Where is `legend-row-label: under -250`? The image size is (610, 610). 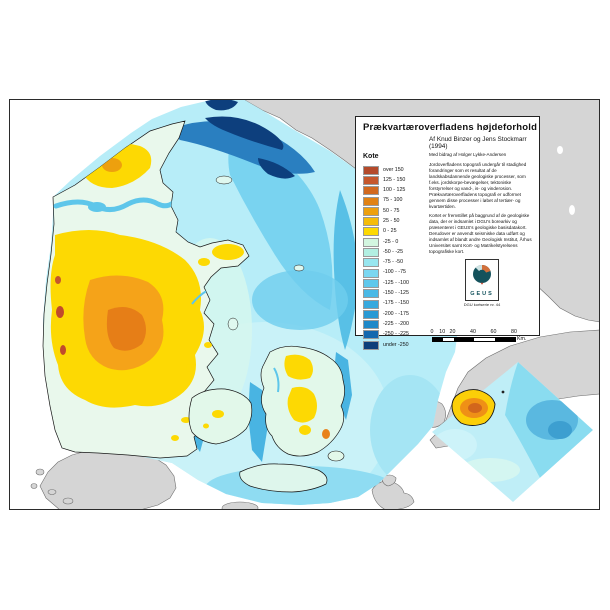
legend-row-label: under -250 is located at coordinates (396, 344).